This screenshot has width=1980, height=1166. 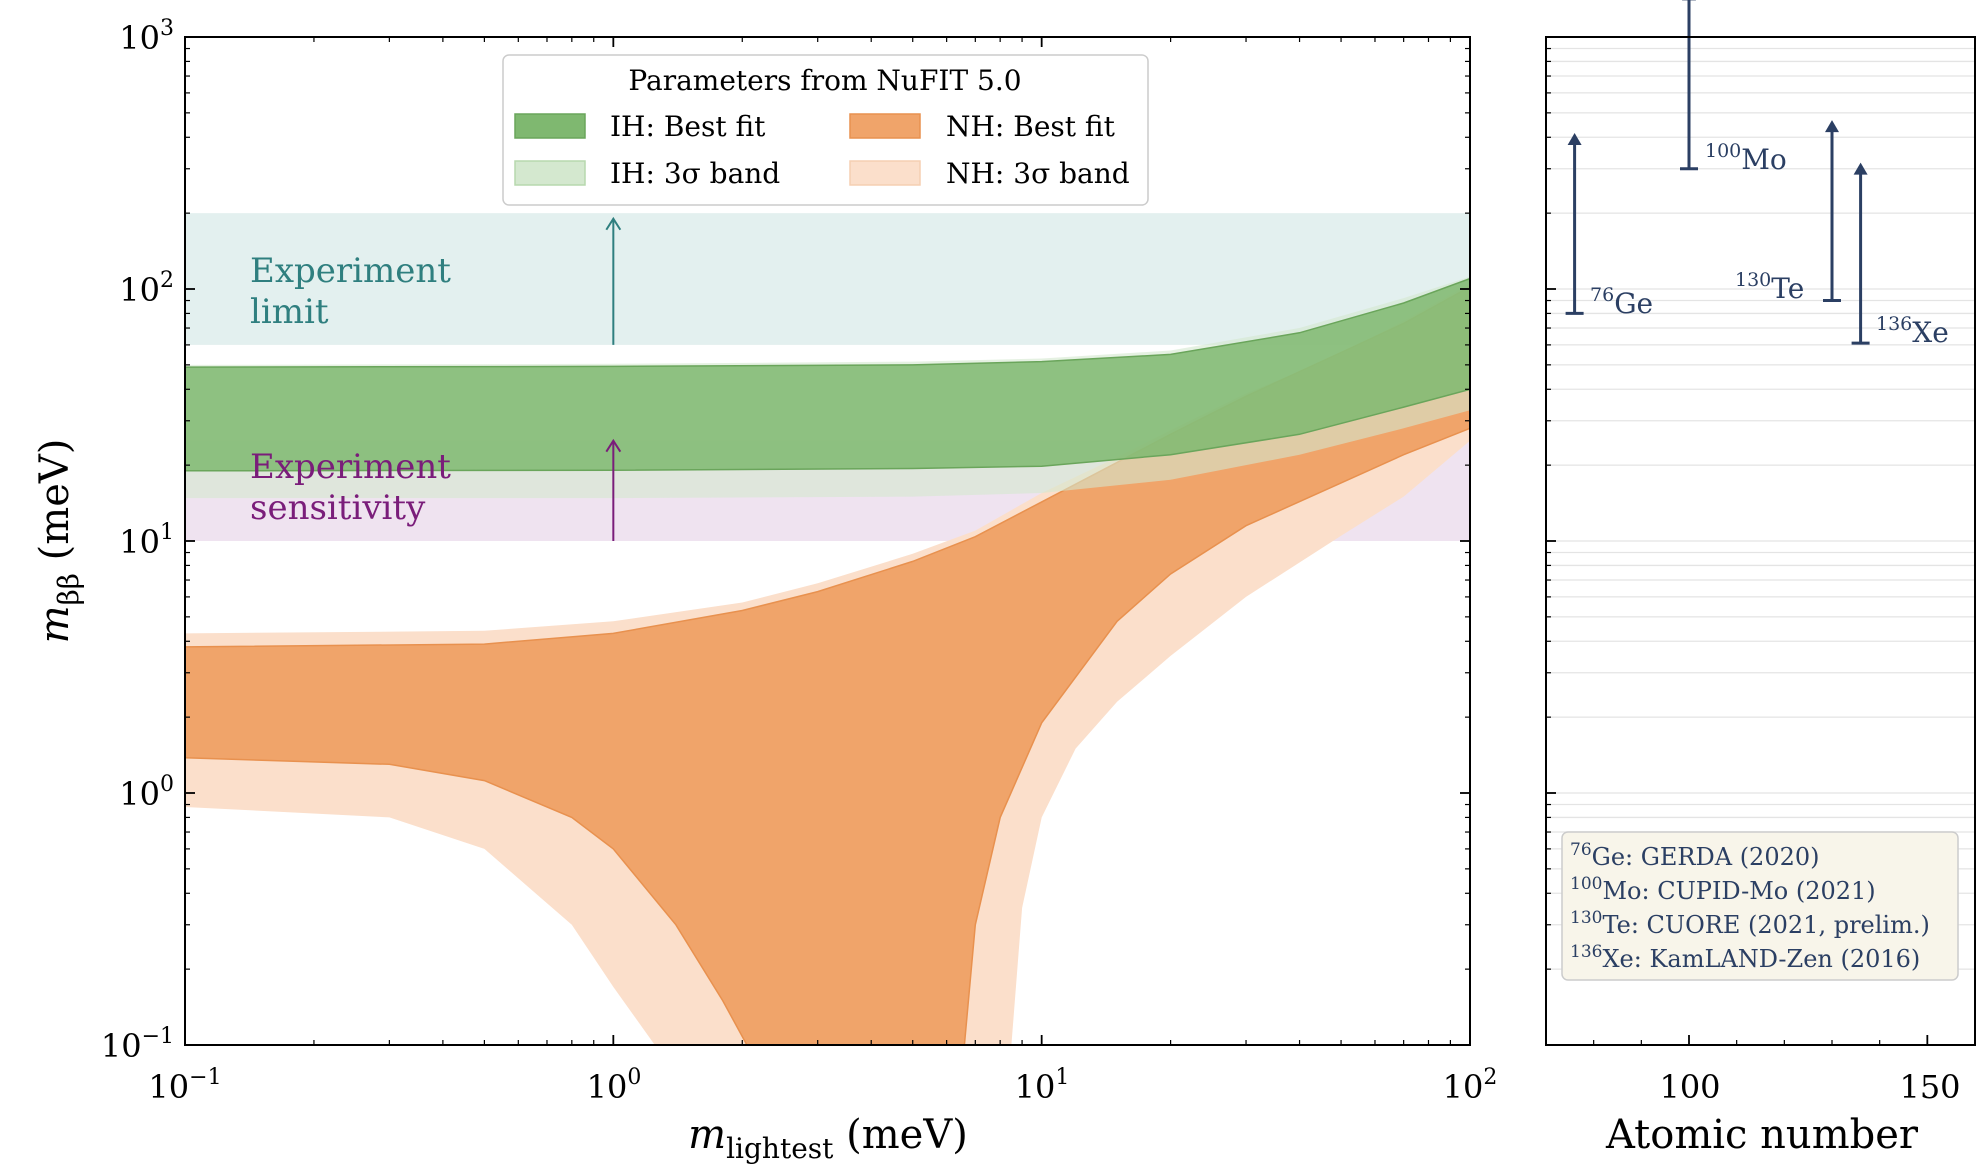 What do you see at coordinates (1912, 331) in the screenshot?
I see `isotope-label-xe: 136Xe` at bounding box center [1912, 331].